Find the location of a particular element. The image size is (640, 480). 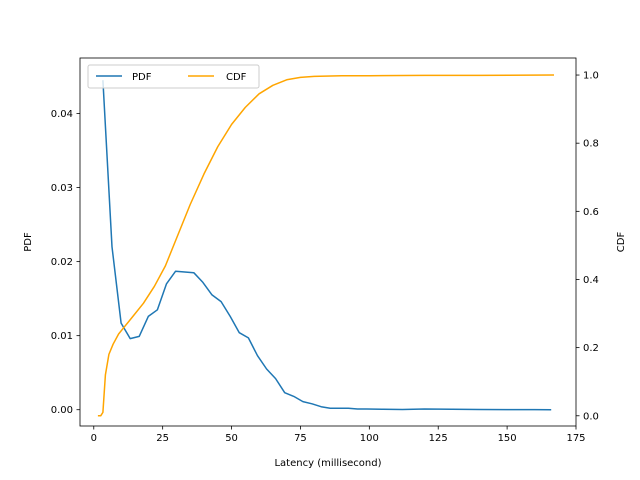

x-tick-label: 50 is located at coordinates (231, 438).